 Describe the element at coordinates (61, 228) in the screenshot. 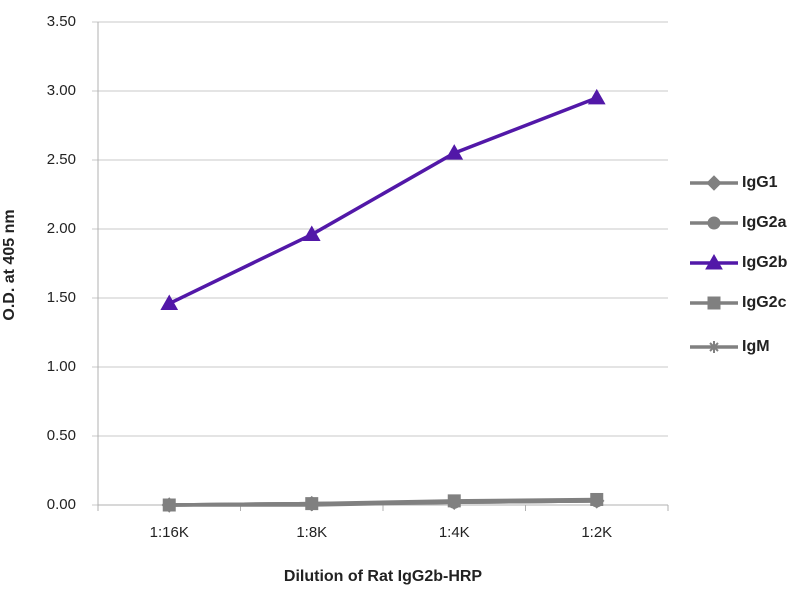

I see `y-tick-label: 2.00` at that location.